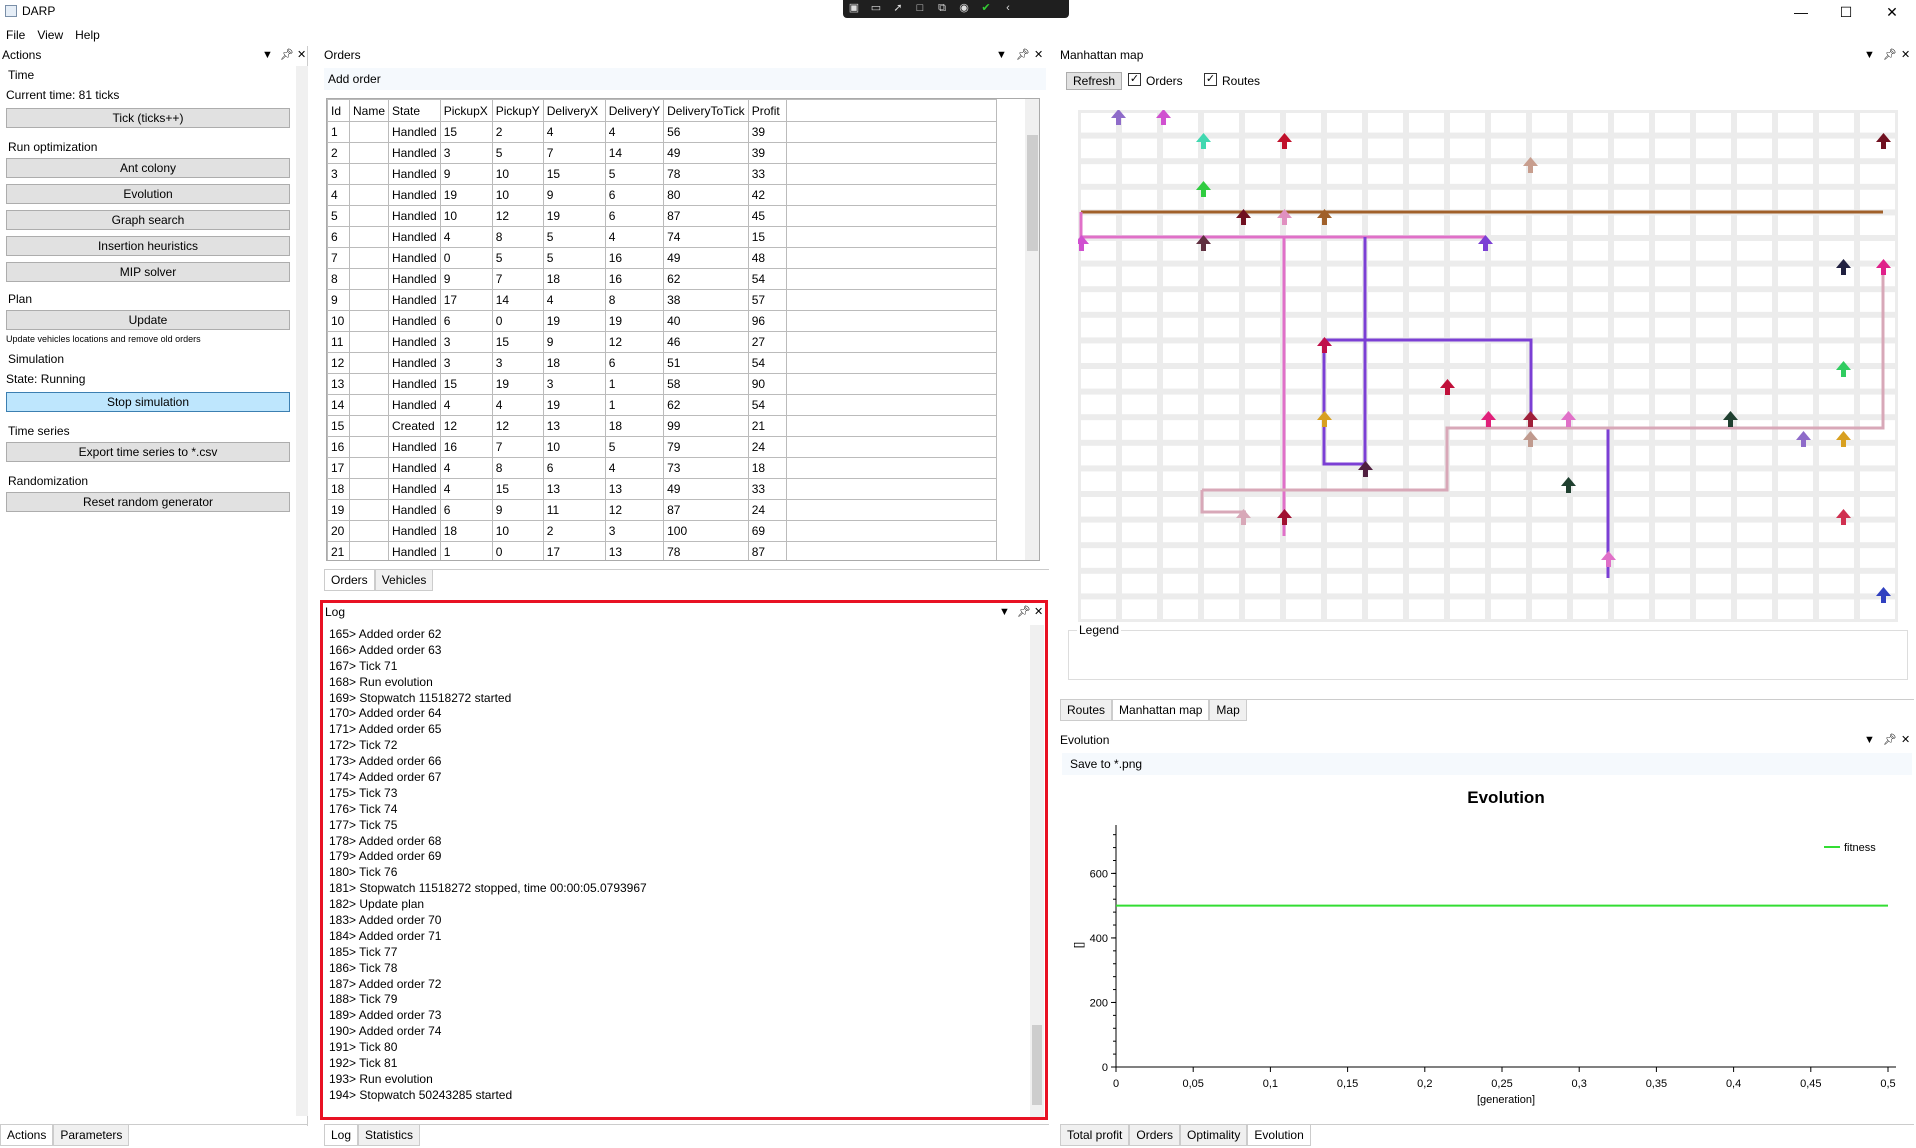  What do you see at coordinates (767, 216) in the screenshot?
I see `table-cell: 45` at bounding box center [767, 216].